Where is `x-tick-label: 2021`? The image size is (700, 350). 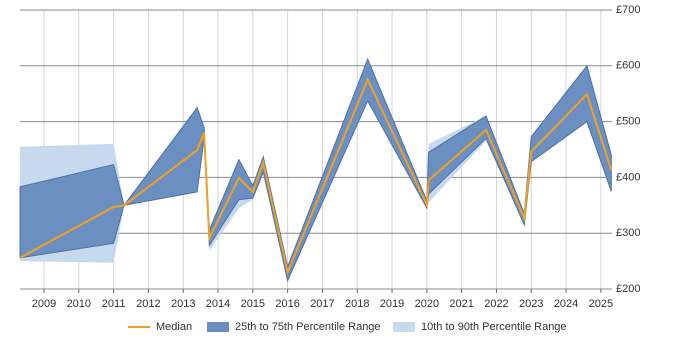
x-tick-label: 2021 is located at coordinates (461, 304).